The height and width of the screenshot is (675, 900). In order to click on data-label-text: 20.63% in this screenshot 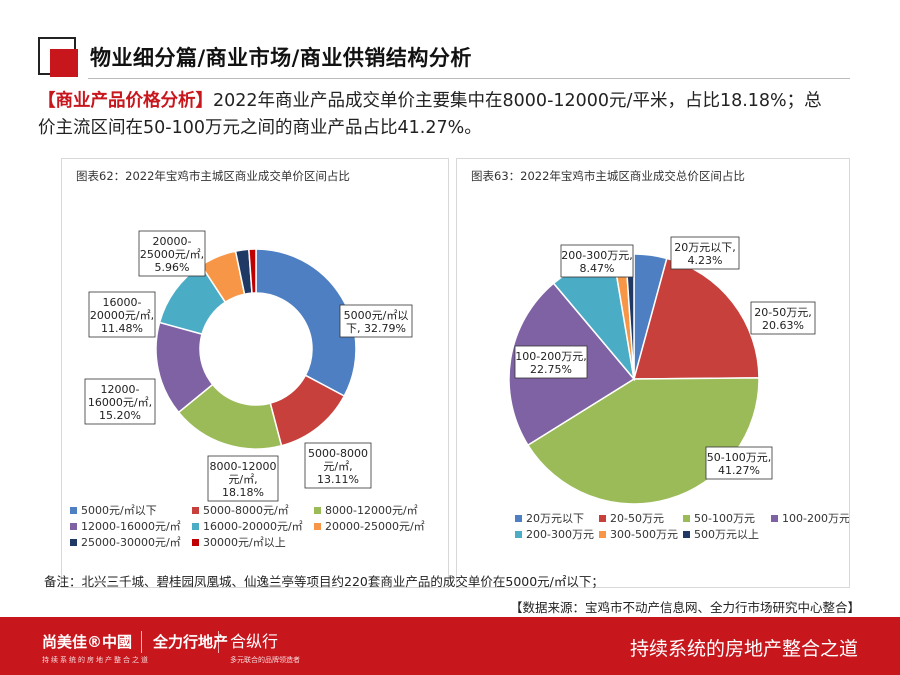, I will do `click(783, 325)`.